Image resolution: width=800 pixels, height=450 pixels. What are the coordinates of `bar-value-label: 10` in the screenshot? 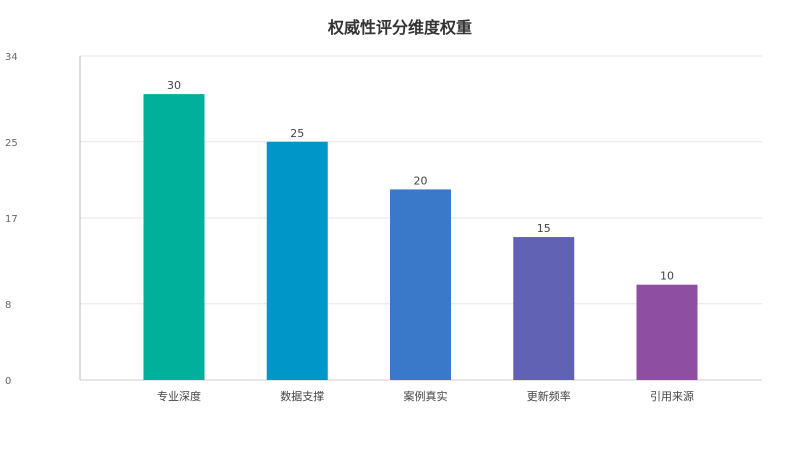 It's located at (667, 276).